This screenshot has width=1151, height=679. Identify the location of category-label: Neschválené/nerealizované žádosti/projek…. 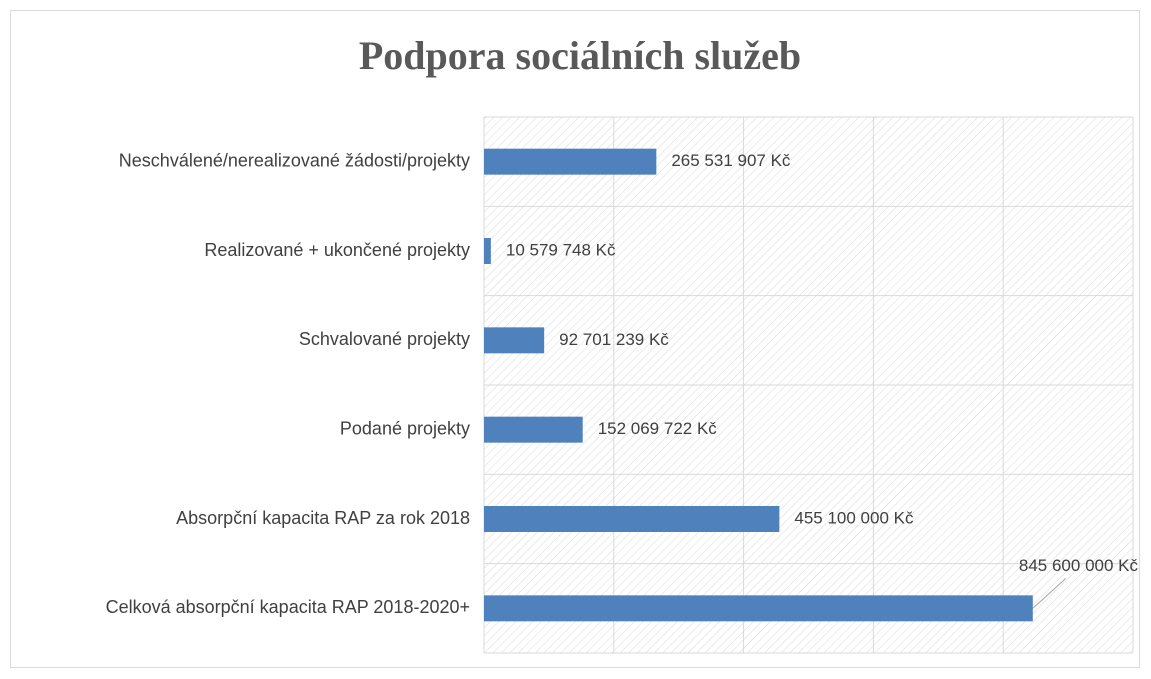
(294, 160).